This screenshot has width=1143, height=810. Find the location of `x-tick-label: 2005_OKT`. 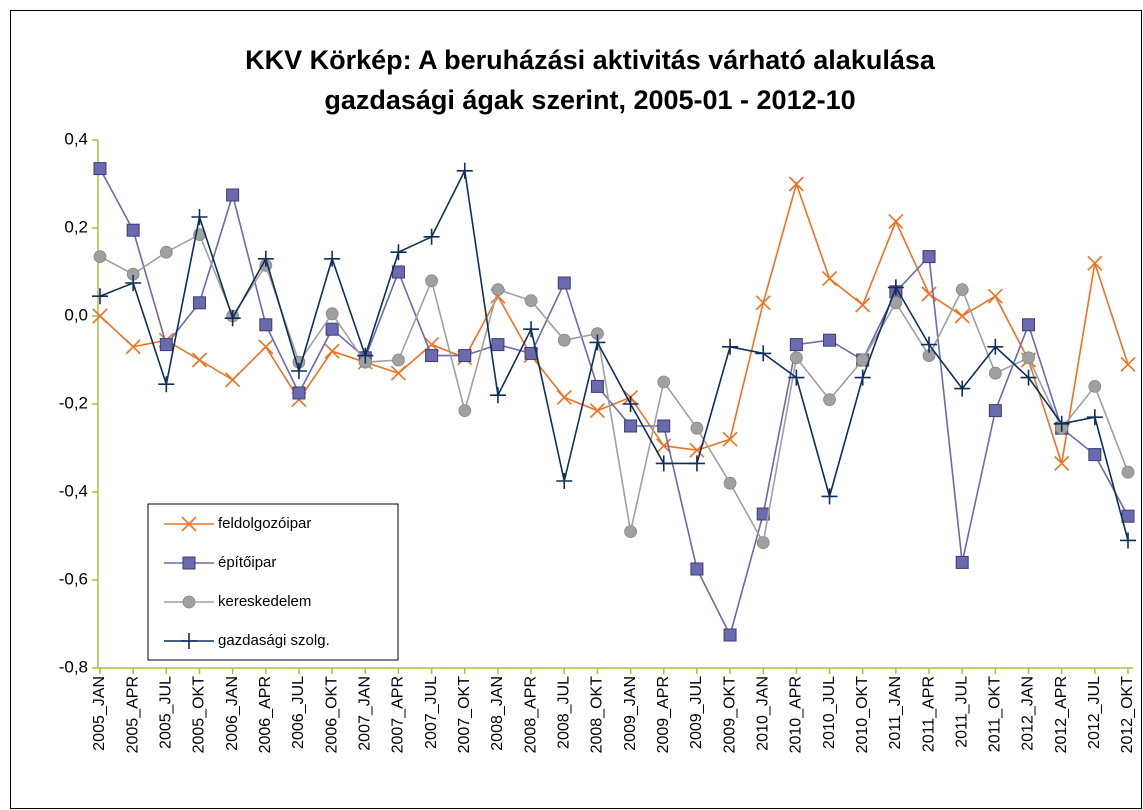

x-tick-label: 2005_OKT is located at coordinates (199, 715).